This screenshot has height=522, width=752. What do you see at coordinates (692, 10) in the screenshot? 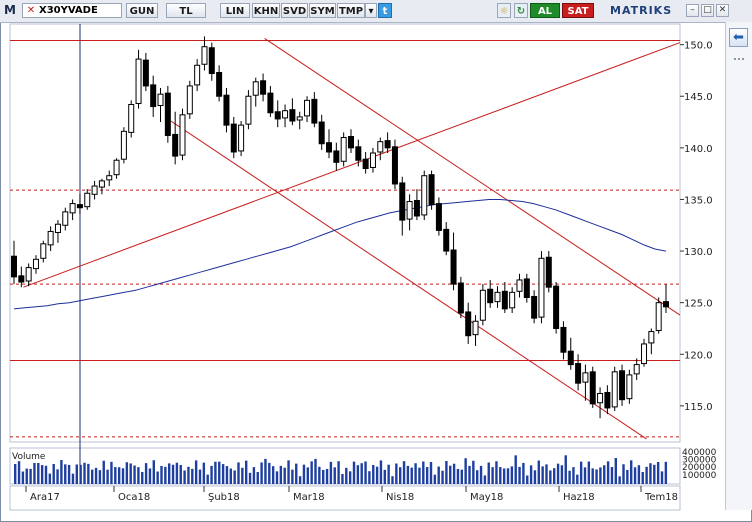
I see `minimize-icon: –` at bounding box center [692, 10].